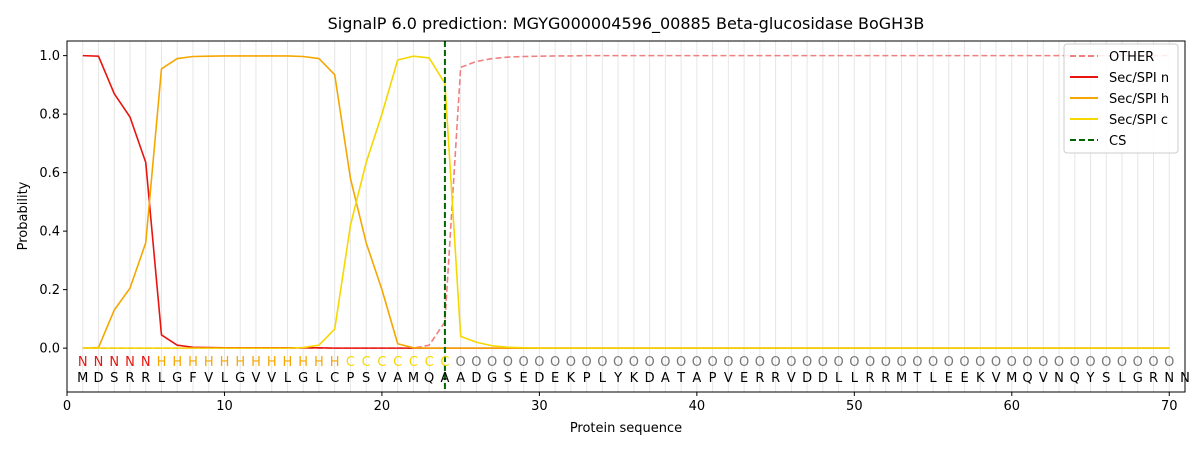 This screenshot has height=450, width=1200. What do you see at coordinates (1139, 99) in the screenshot?
I see `legend-label: Sec/SPI h` at bounding box center [1139, 99].